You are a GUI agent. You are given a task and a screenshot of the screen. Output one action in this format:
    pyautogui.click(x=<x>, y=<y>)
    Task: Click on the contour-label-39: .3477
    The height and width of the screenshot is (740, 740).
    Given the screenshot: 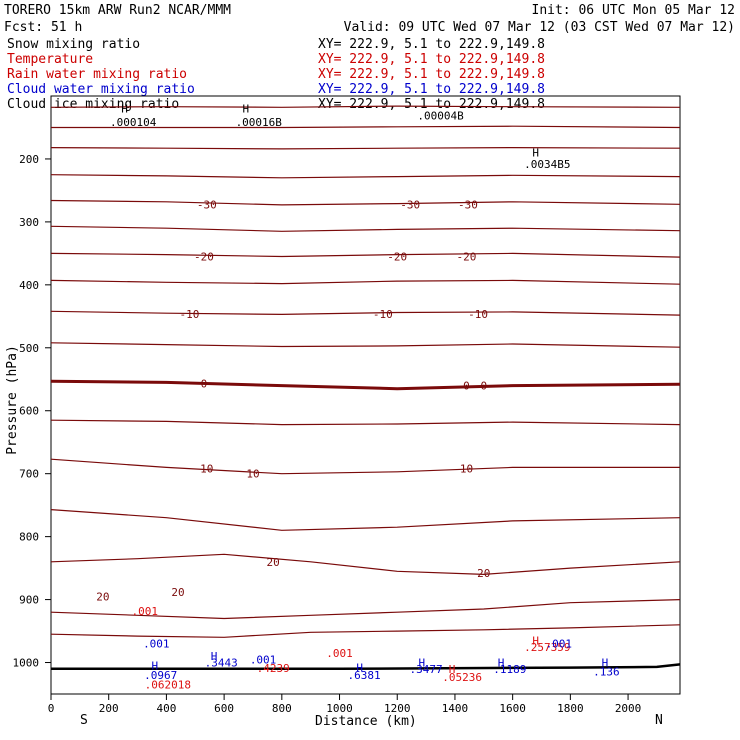 What is the action you would take?
    pyautogui.click(x=426, y=669)
    